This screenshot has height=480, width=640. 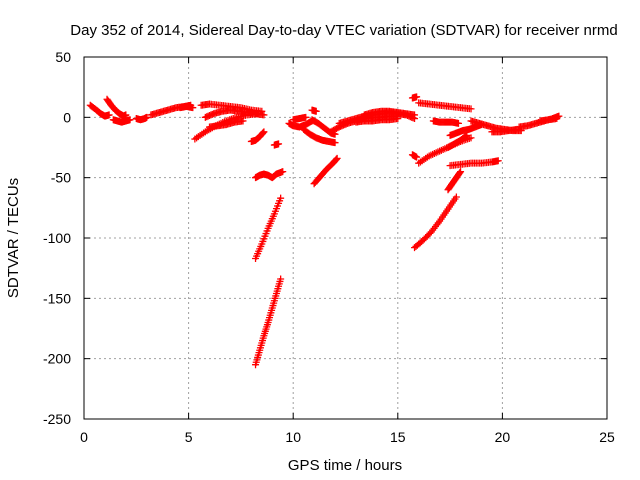 What do you see at coordinates (84, 437) in the screenshot?
I see `x-tick-label: 0` at bounding box center [84, 437].